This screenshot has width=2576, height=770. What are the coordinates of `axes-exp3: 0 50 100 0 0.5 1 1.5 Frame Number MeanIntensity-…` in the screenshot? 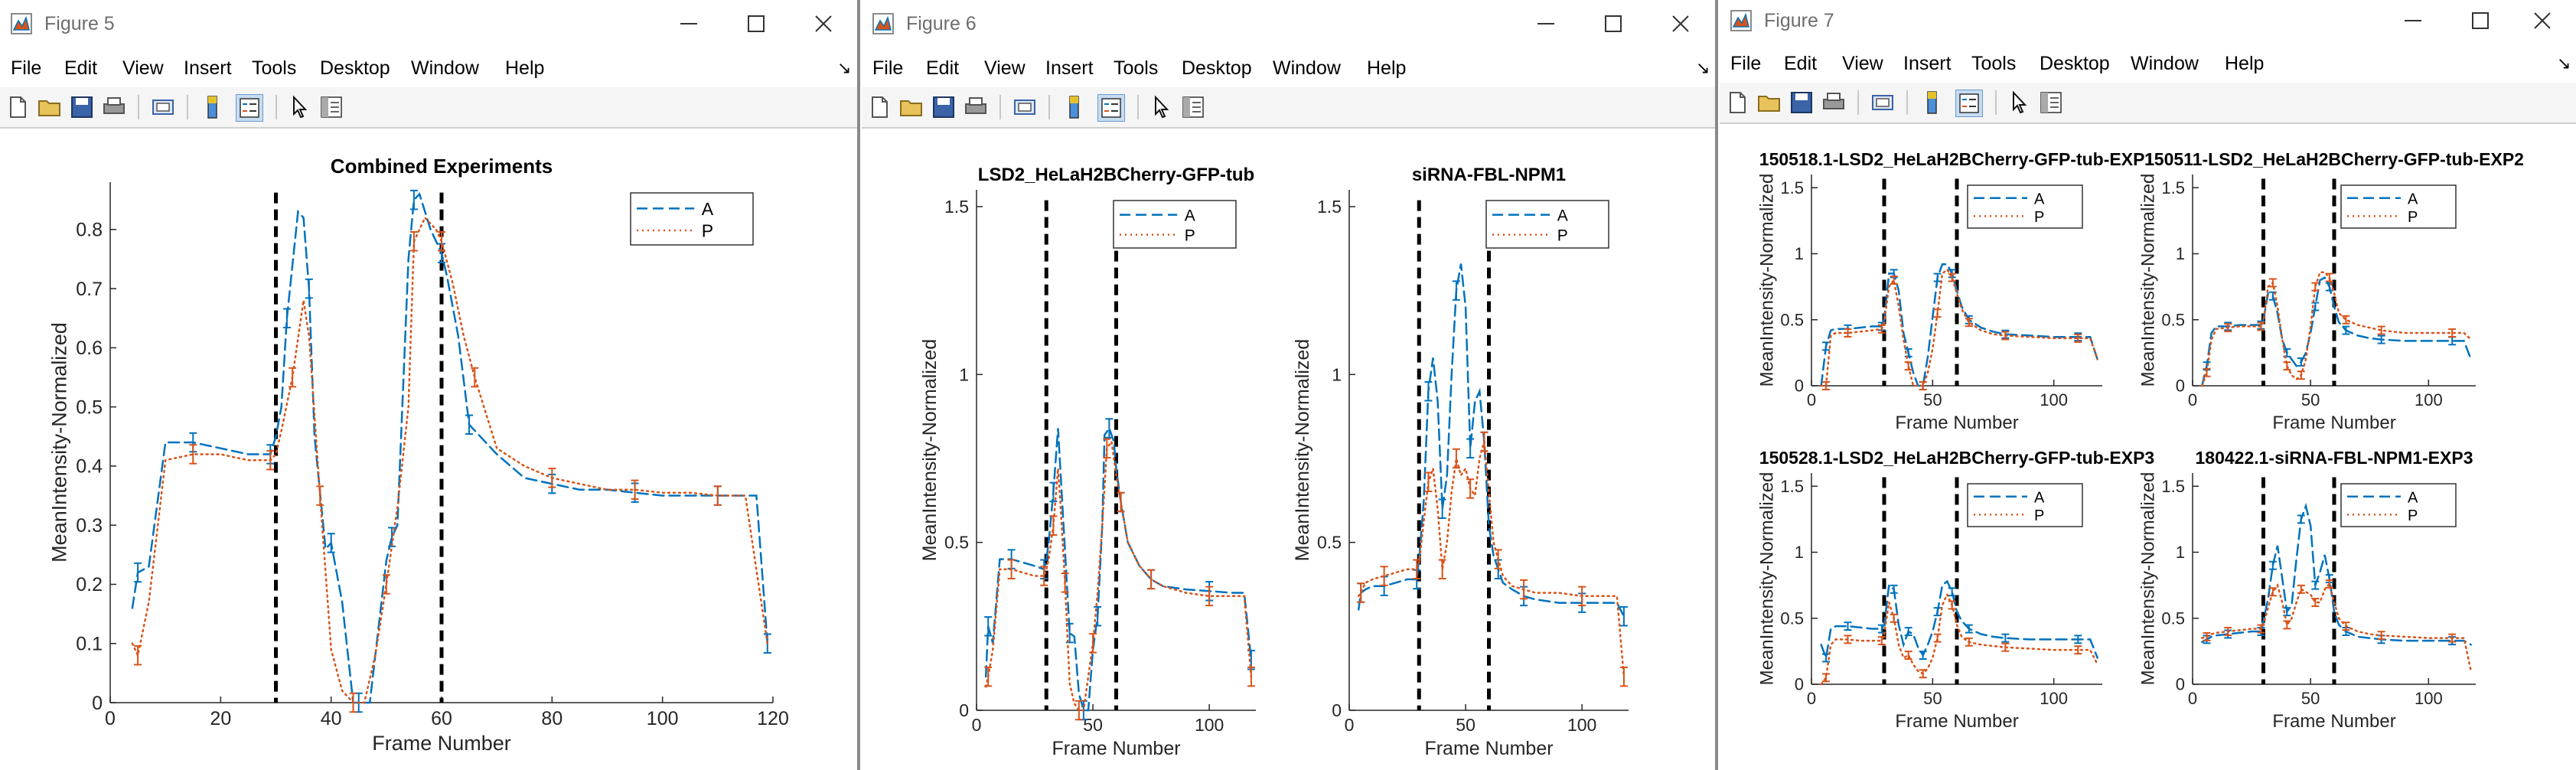 It's located at (1955, 590).